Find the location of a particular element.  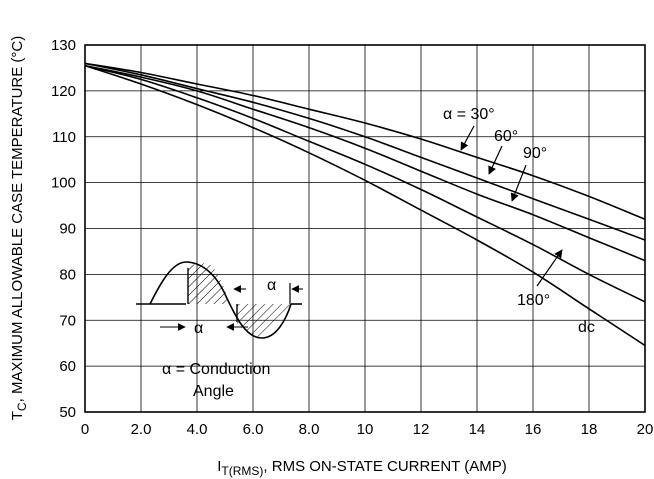

x-tick-label: 16 is located at coordinates (533, 429).